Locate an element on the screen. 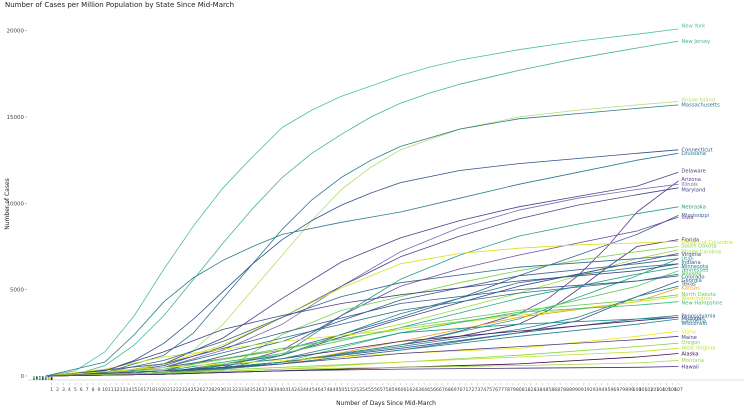 The image size is (750, 409). x-tick-label: 32 is located at coordinates (235, 390).